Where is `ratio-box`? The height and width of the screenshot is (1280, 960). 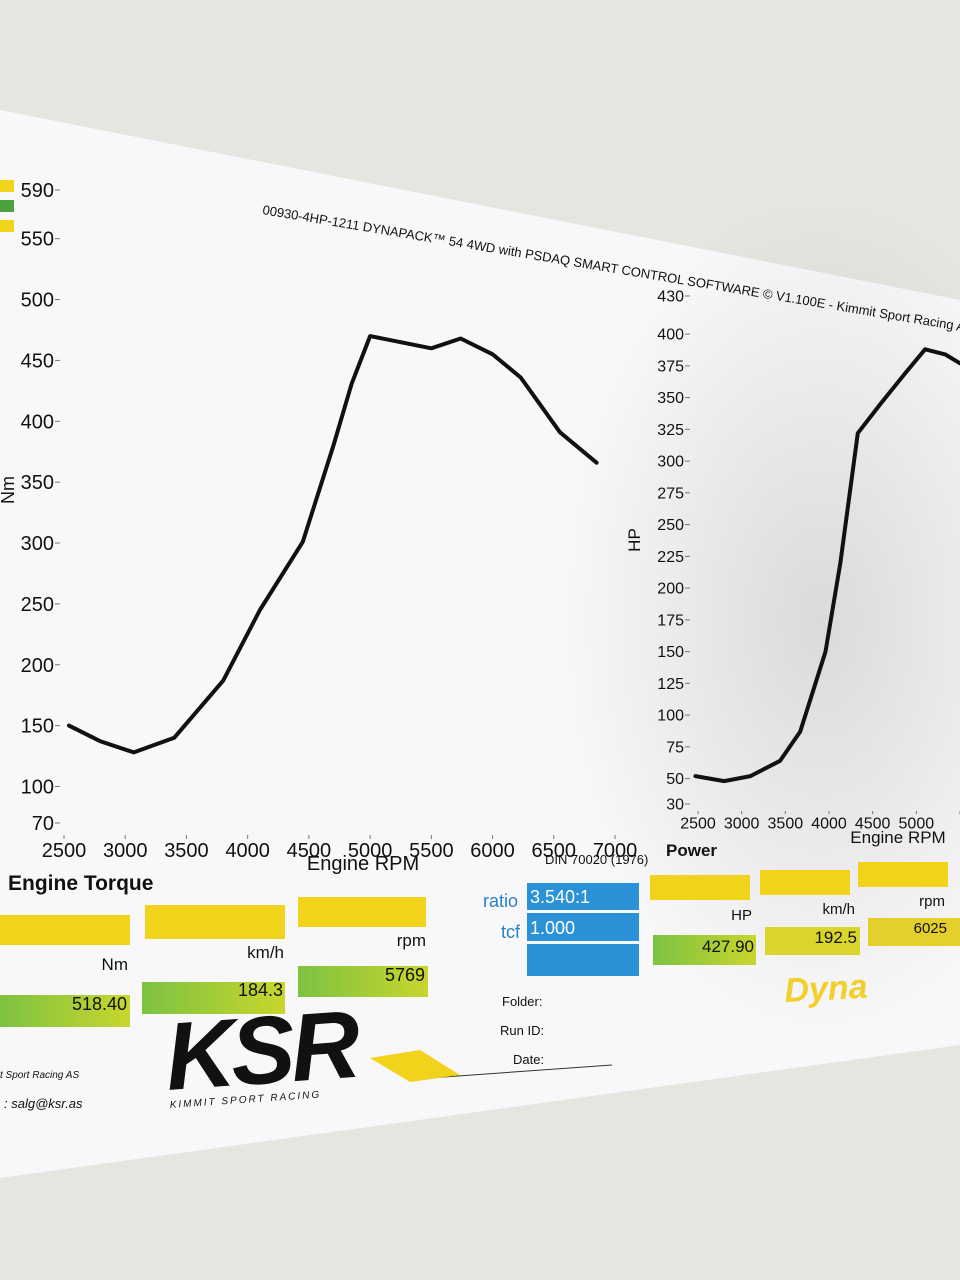 ratio-box is located at coordinates (583, 896).